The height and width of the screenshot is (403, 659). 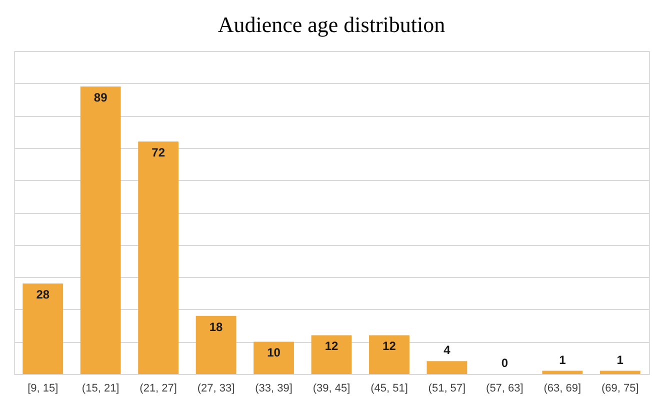 I want to click on x-tick-label: (21, 27], so click(x=158, y=388).